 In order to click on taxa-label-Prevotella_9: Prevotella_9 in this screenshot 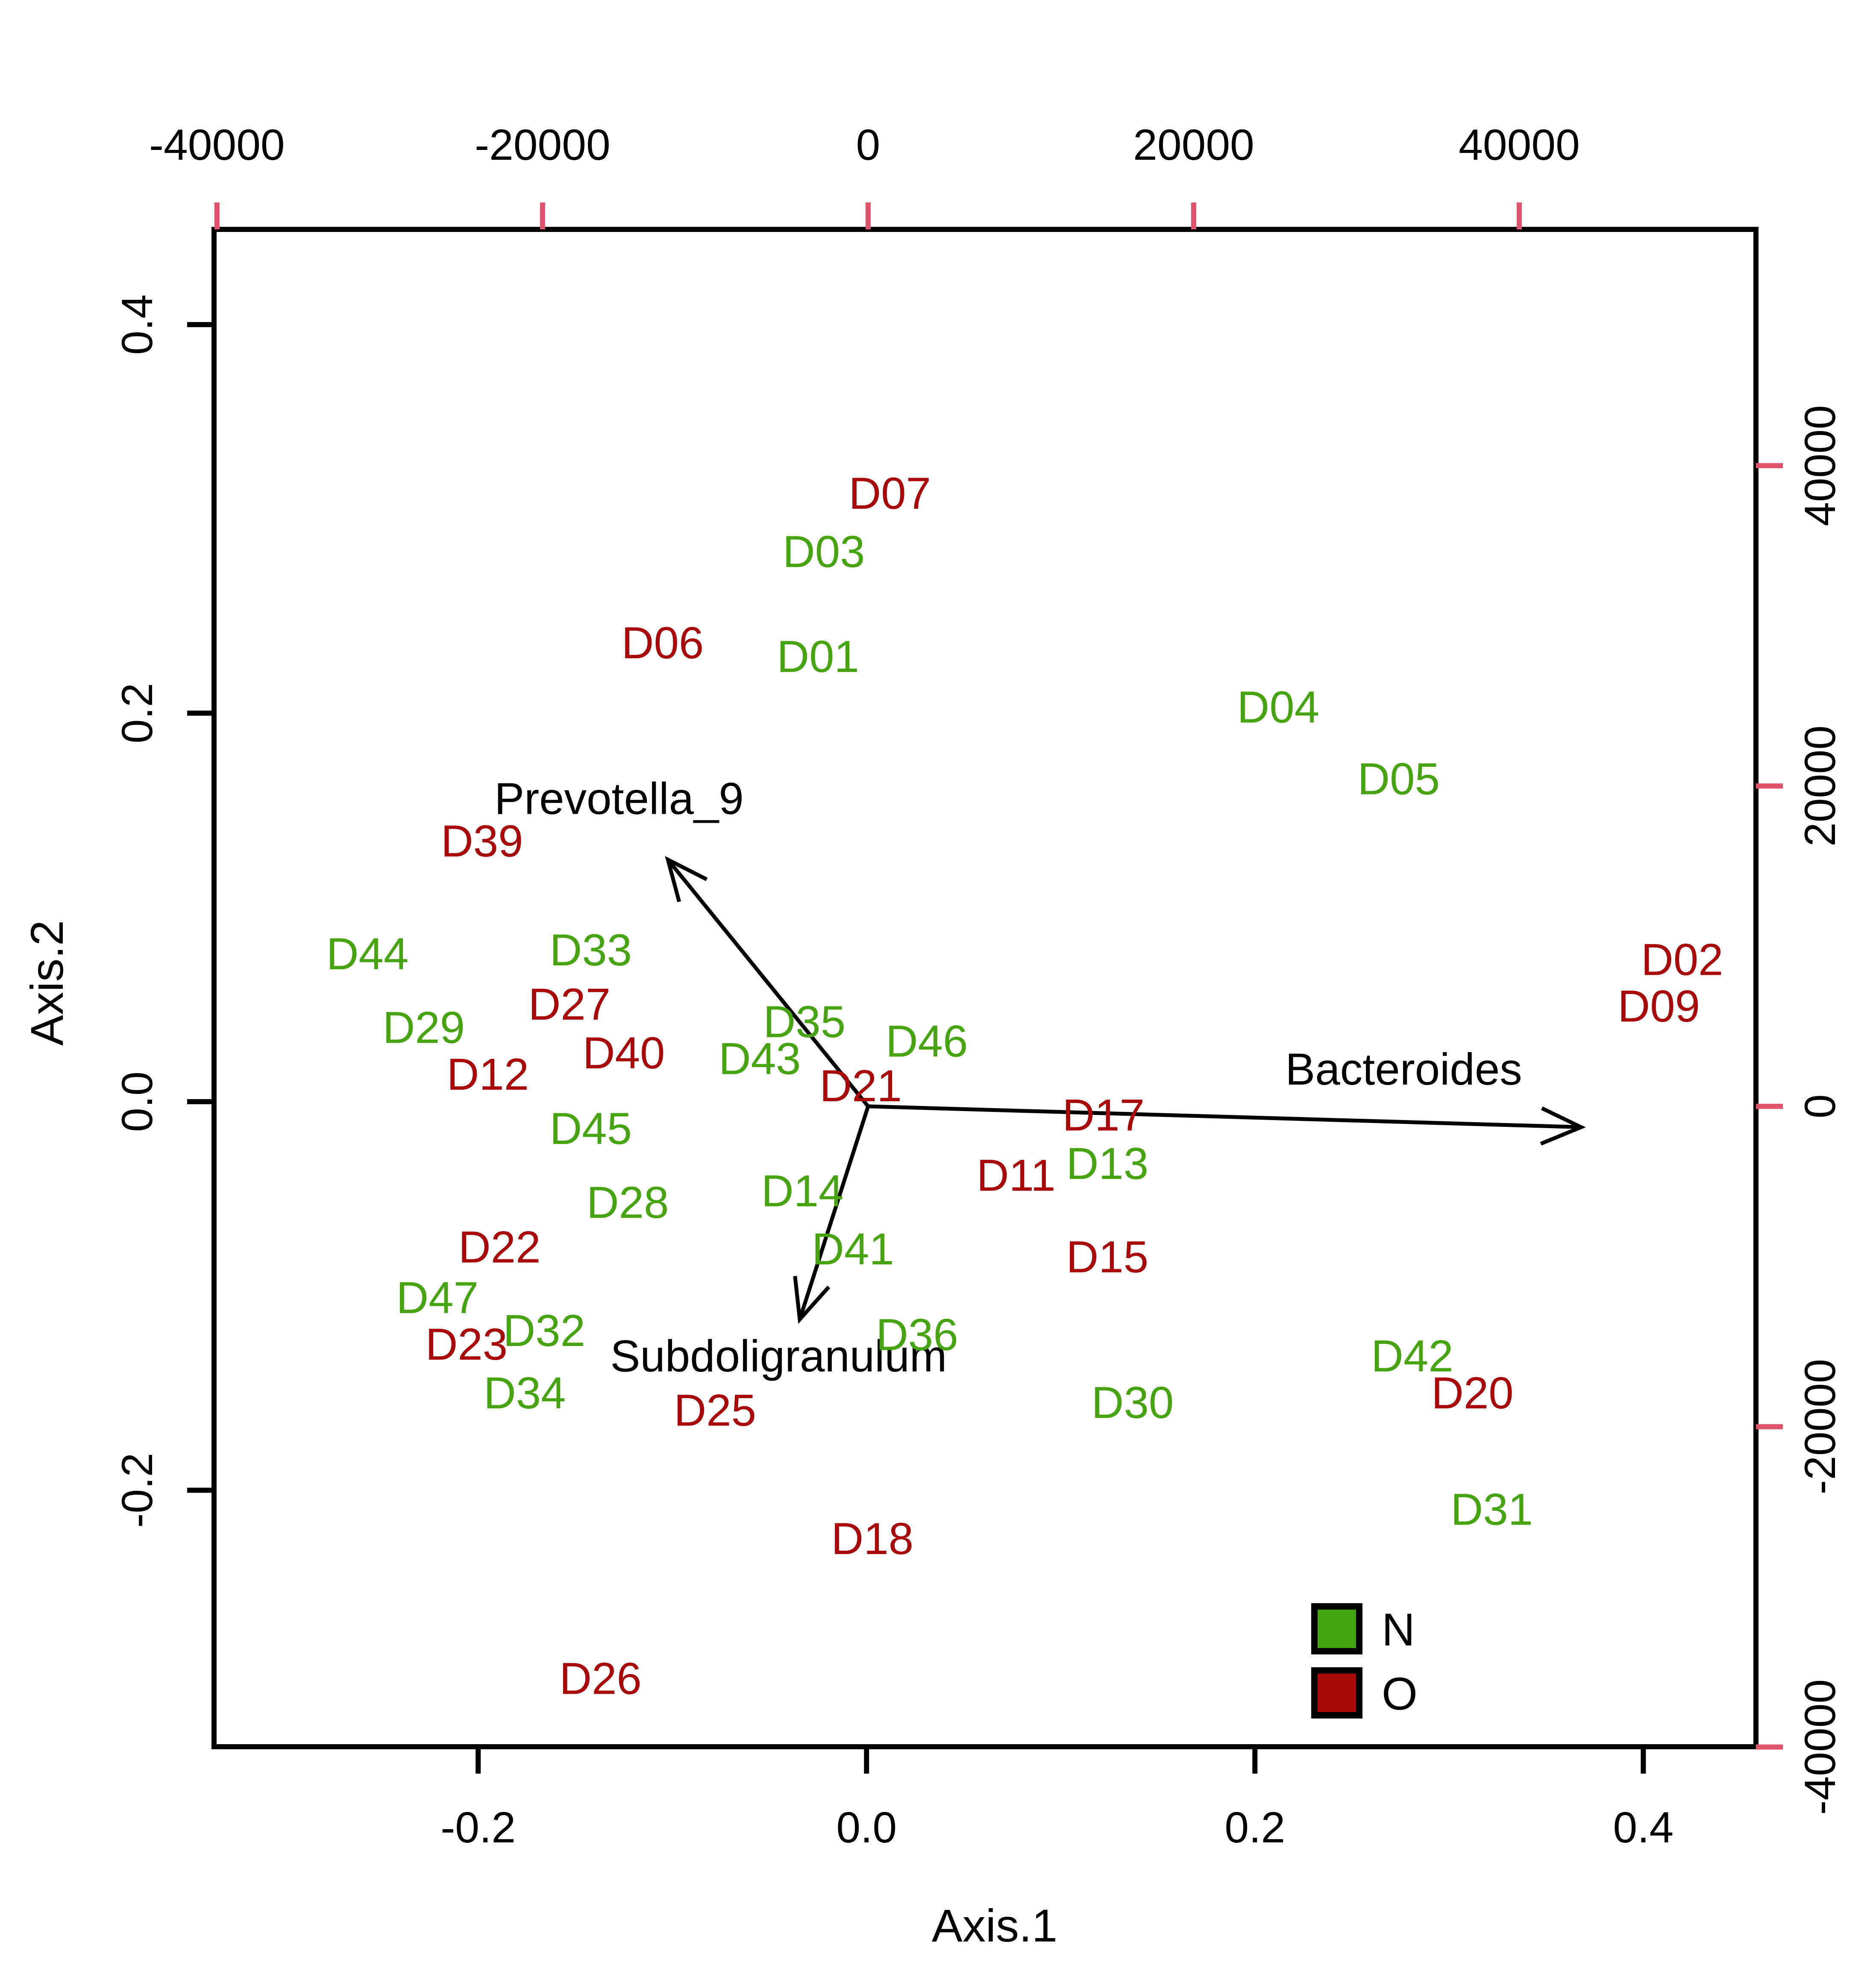, I will do `click(619, 799)`.